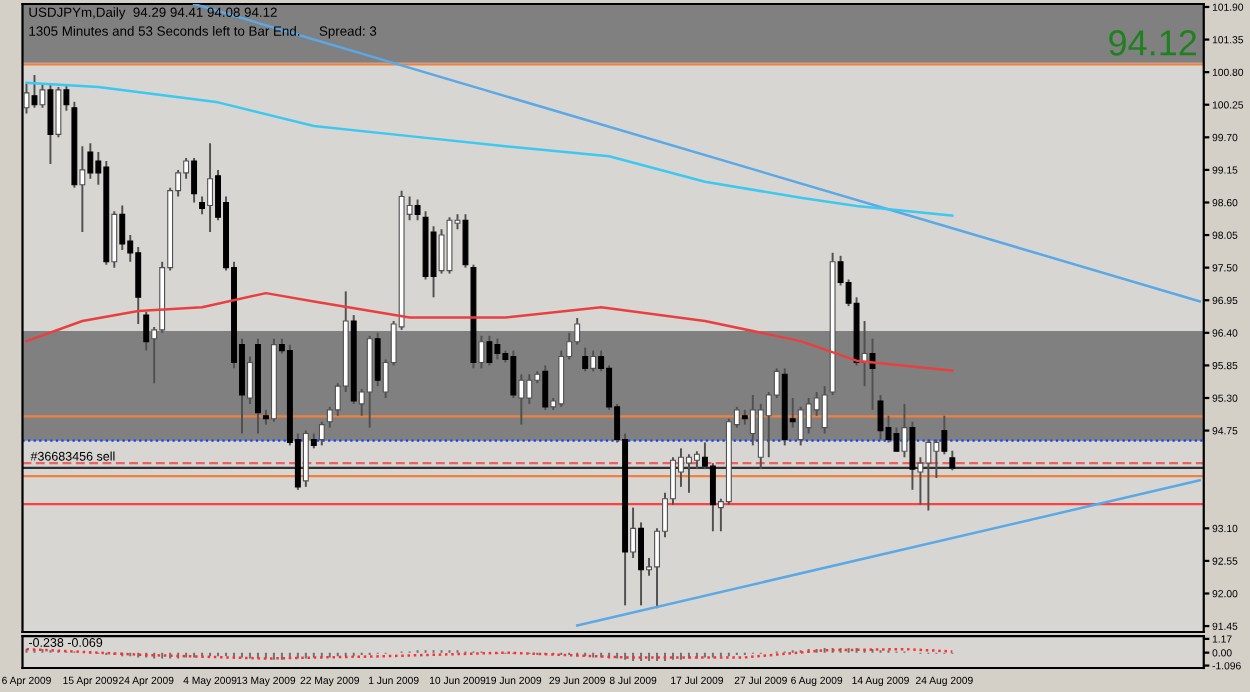  What do you see at coordinates (1153, 43) in the screenshot?
I see `annotation: 94.12` at bounding box center [1153, 43].